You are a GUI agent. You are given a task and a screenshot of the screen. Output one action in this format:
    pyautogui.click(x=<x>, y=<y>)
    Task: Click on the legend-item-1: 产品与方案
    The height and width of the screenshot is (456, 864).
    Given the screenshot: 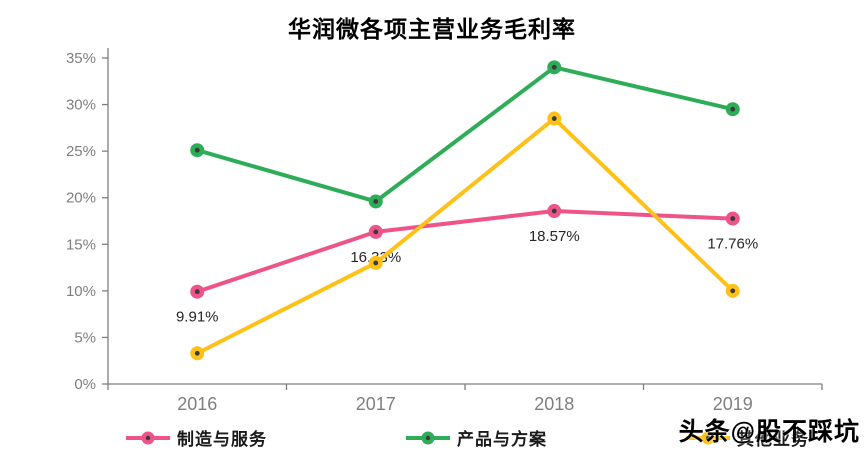 What is the action you would take?
    pyautogui.click(x=476, y=437)
    